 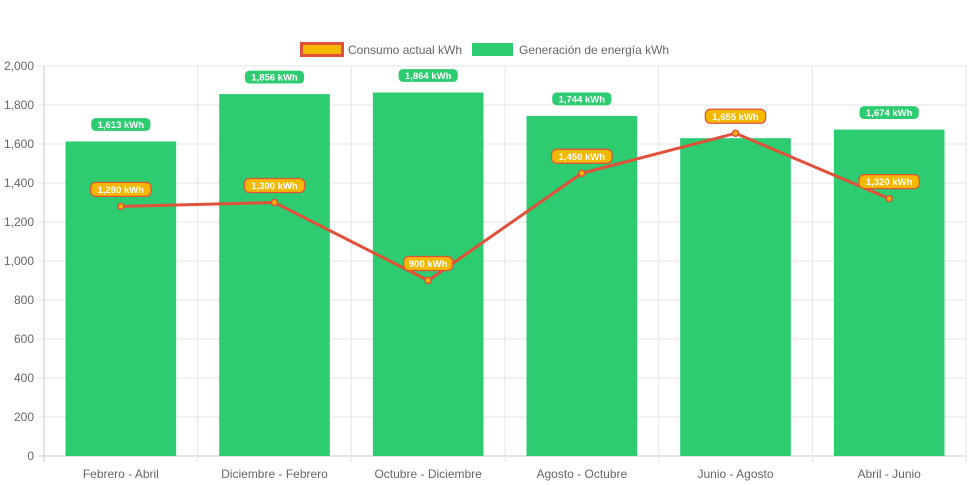 I want to click on line-data-label: 900 kWh, so click(x=428, y=263).